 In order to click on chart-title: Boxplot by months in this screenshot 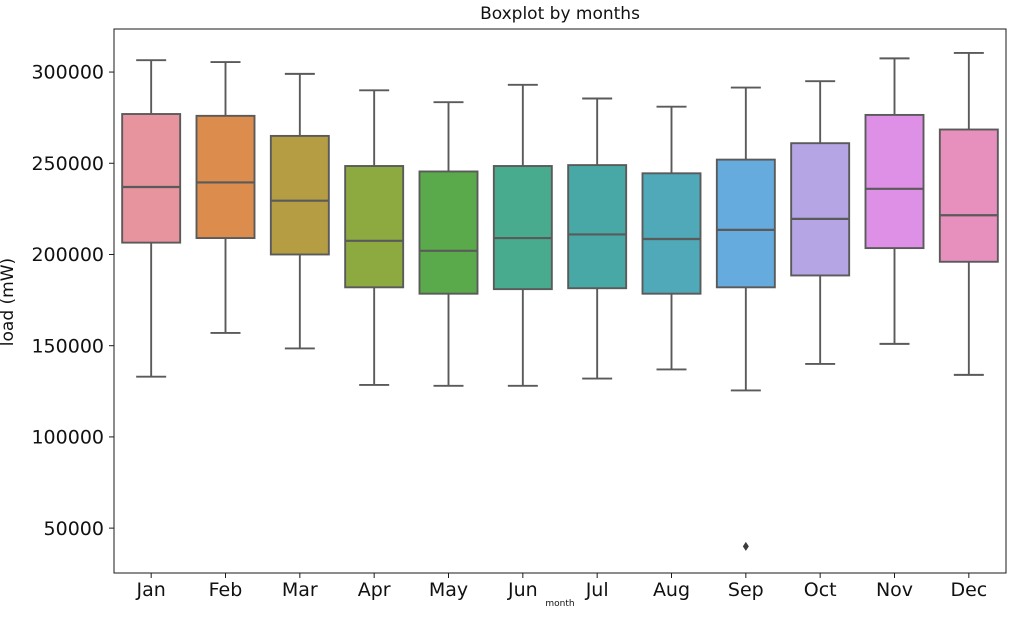, I will do `click(560, 14)`.